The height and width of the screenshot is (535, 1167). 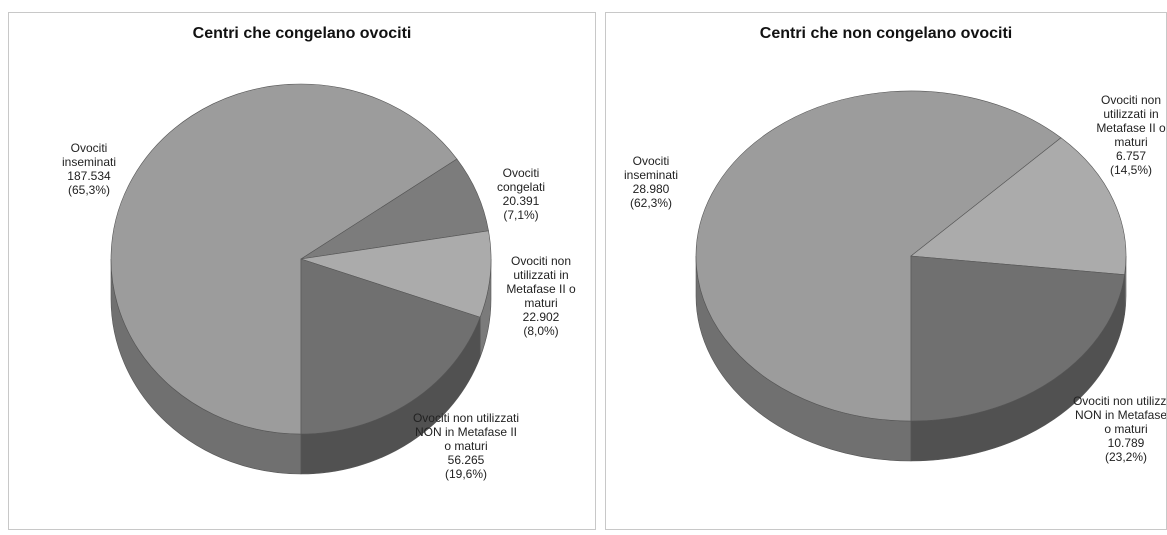 I want to click on chart-title: Centri che congelano ovociti, so click(x=302, y=33).